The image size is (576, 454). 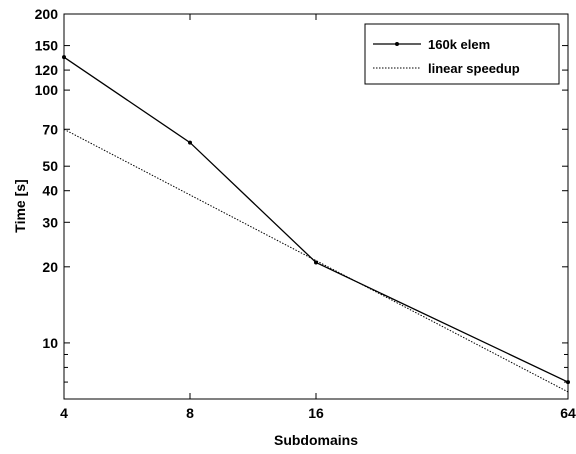 What do you see at coordinates (568, 413) in the screenshot?
I see `x-tick-label: 64` at bounding box center [568, 413].